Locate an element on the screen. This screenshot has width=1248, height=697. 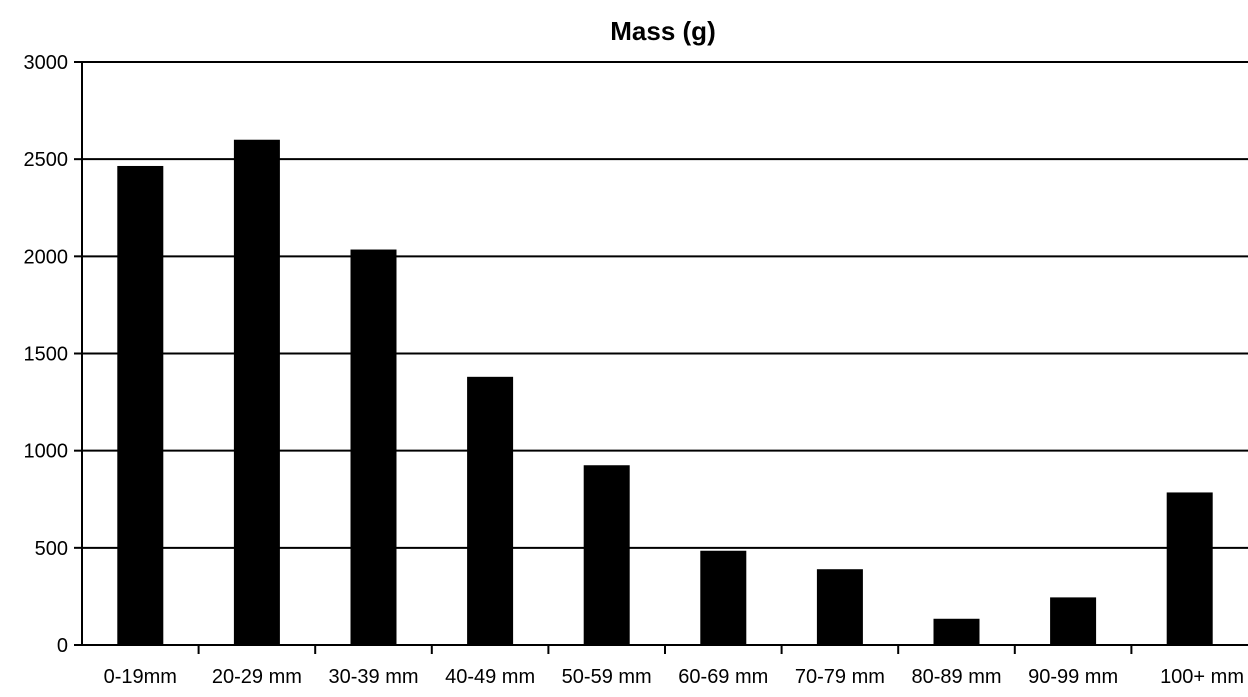
x-tick-label: 0-19mm is located at coordinates (140, 677).